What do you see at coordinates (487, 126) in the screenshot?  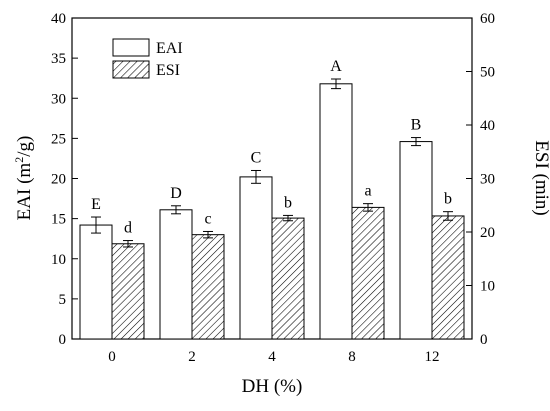 I see `right-tick-label: 40` at bounding box center [487, 126].